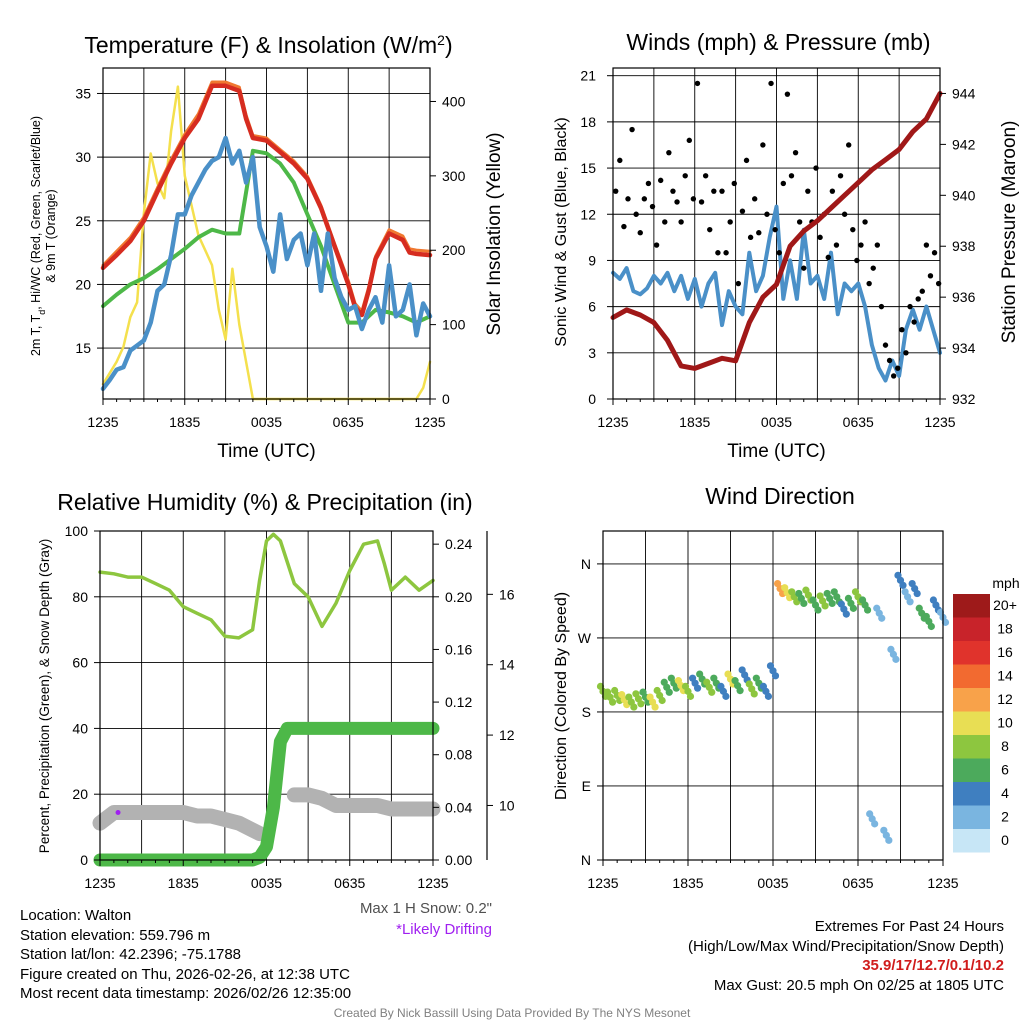 The height and width of the screenshot is (1024, 1024). I want to click on precip-tick-label: 0.24, so click(458, 544).